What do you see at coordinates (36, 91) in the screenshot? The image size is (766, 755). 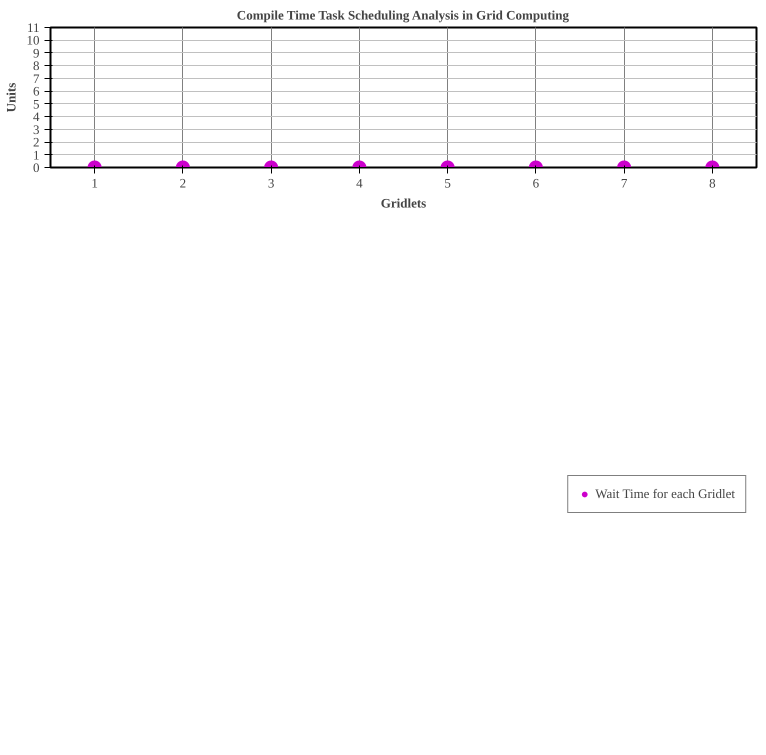 I see `y-tick-label: 6` at bounding box center [36, 91].